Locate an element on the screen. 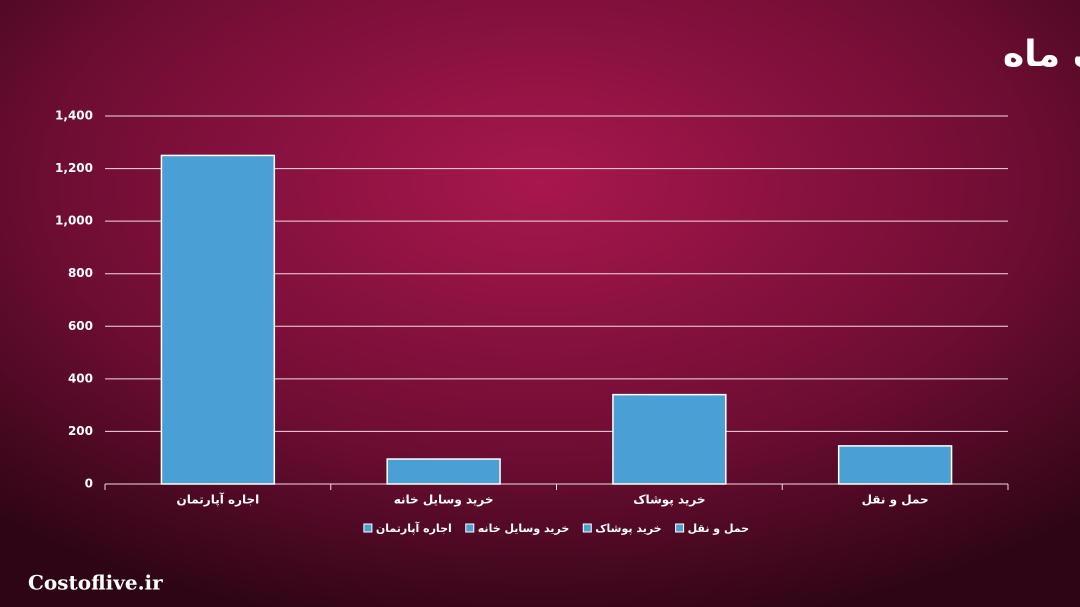 The width and height of the screenshot is (1080, 607). watermark: Costoflive.ir is located at coordinates (95, 583).